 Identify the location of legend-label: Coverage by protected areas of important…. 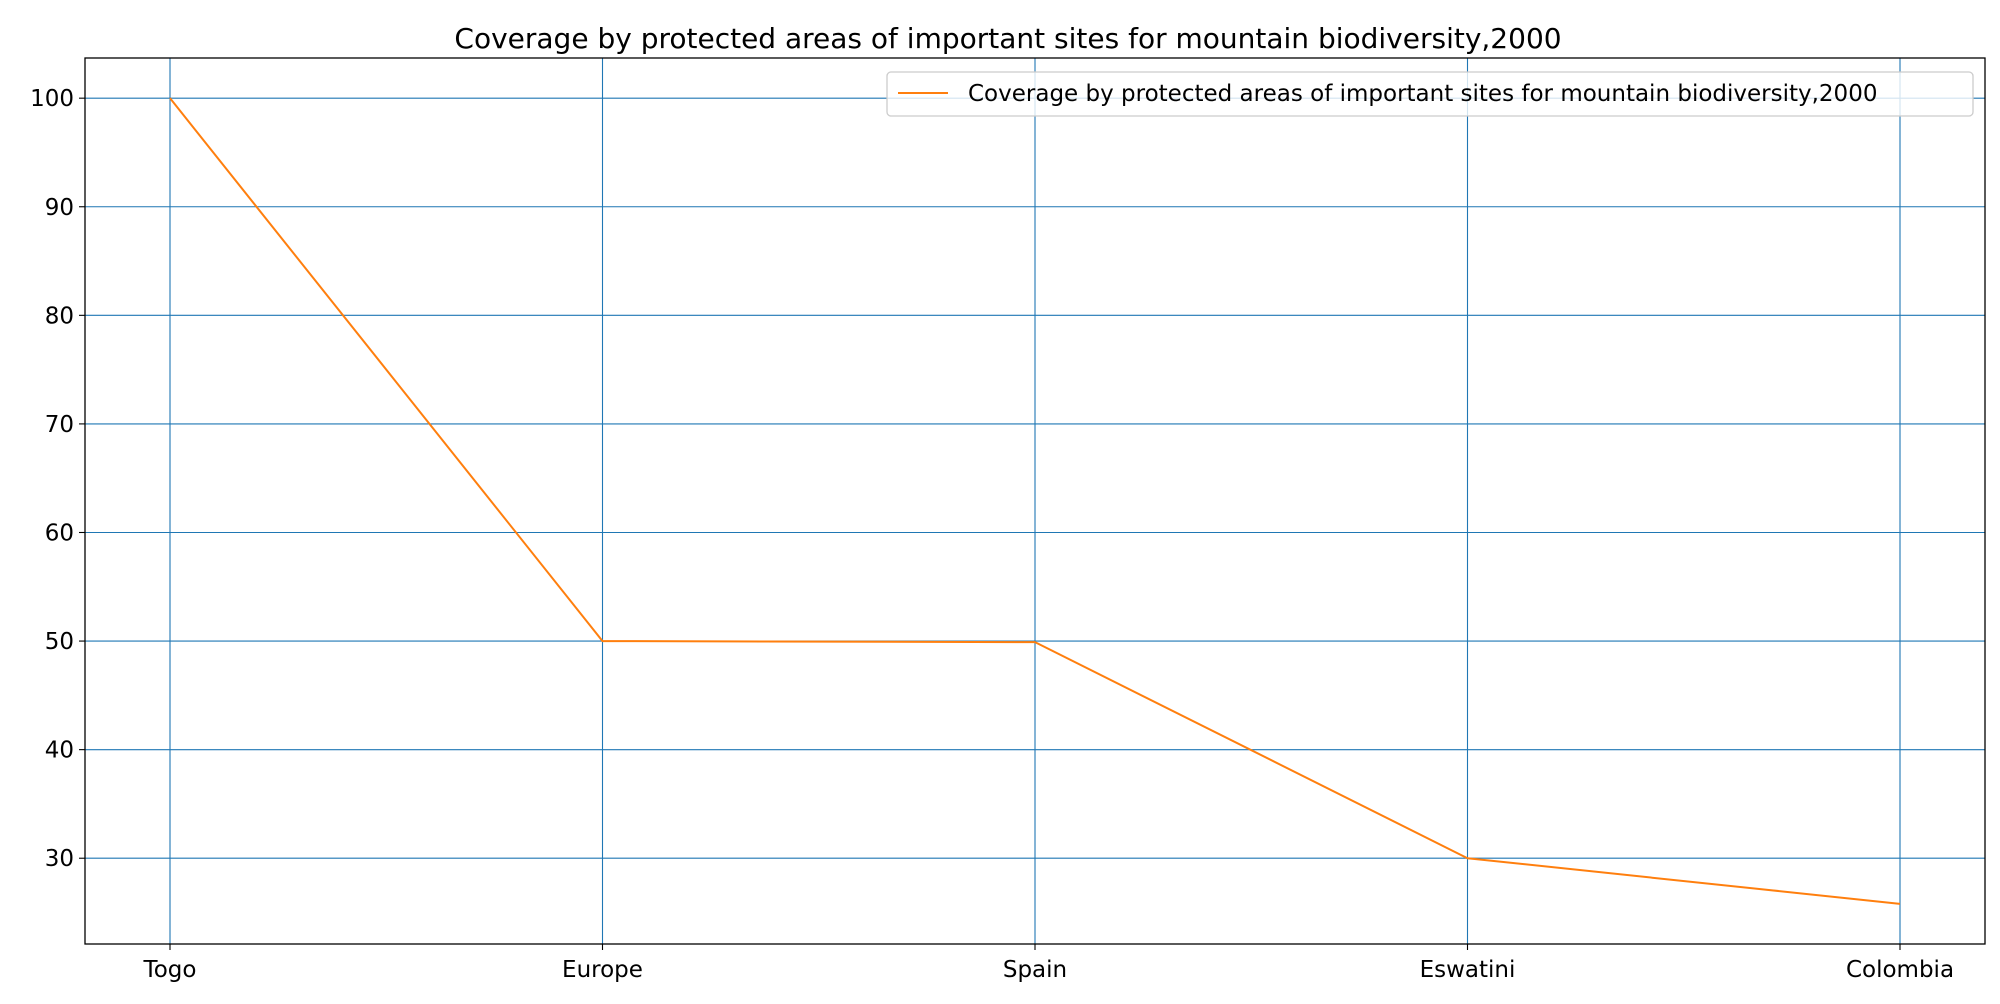
(1422, 94).